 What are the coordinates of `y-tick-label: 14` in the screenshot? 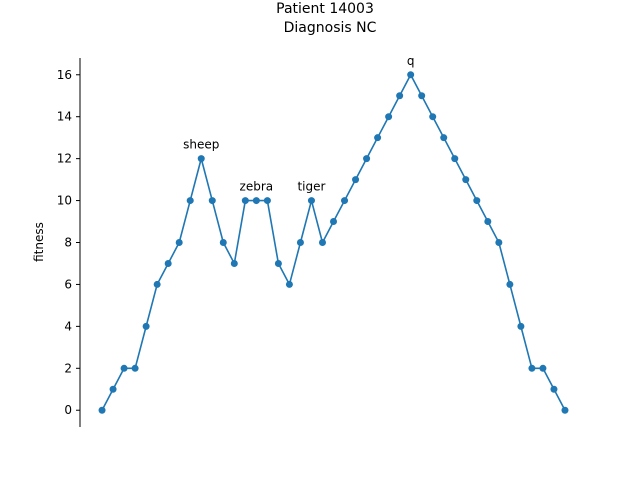 It's located at (64, 117).